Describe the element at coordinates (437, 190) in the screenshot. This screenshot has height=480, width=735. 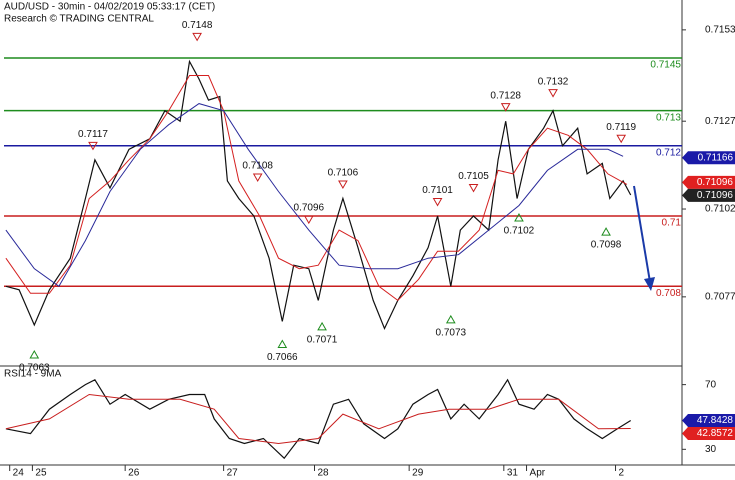
I see `high-label: 0.7101` at that location.